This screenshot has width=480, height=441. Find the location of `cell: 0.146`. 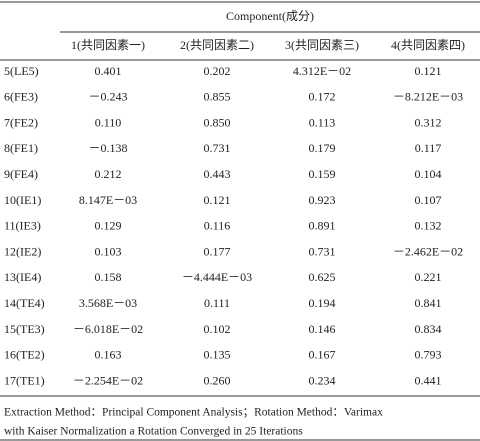

cell: 0.146 is located at coordinates (322, 329).